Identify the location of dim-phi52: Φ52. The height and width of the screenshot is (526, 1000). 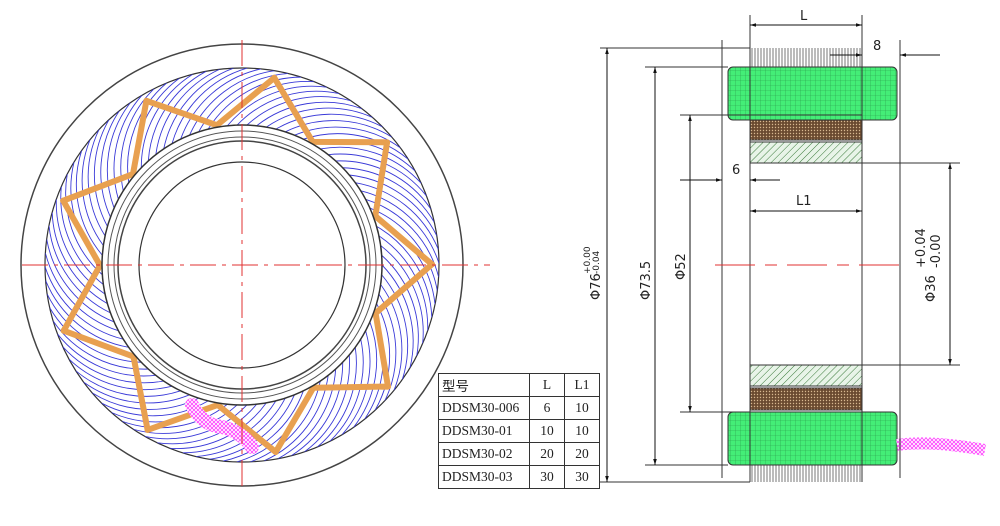
(681, 266).